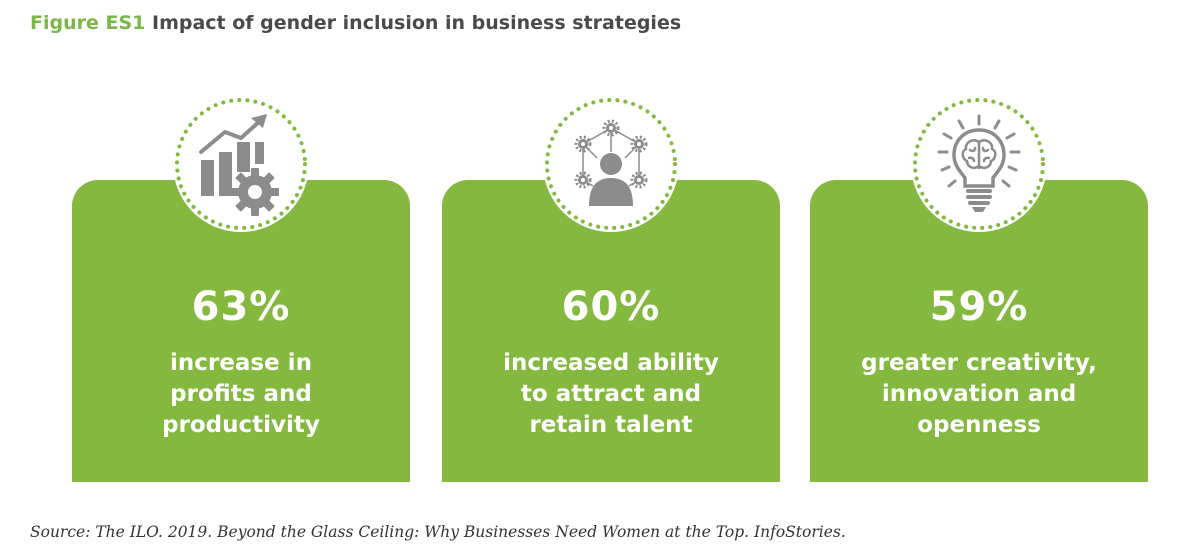  I want to click on person-network-icon, so click(611, 164).